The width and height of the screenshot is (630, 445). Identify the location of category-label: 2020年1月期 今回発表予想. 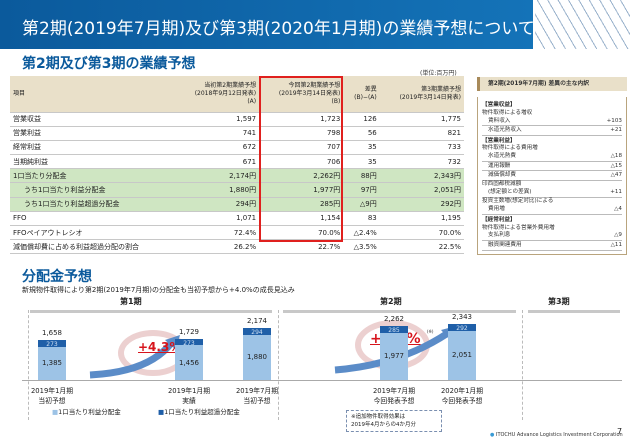
(461, 396).